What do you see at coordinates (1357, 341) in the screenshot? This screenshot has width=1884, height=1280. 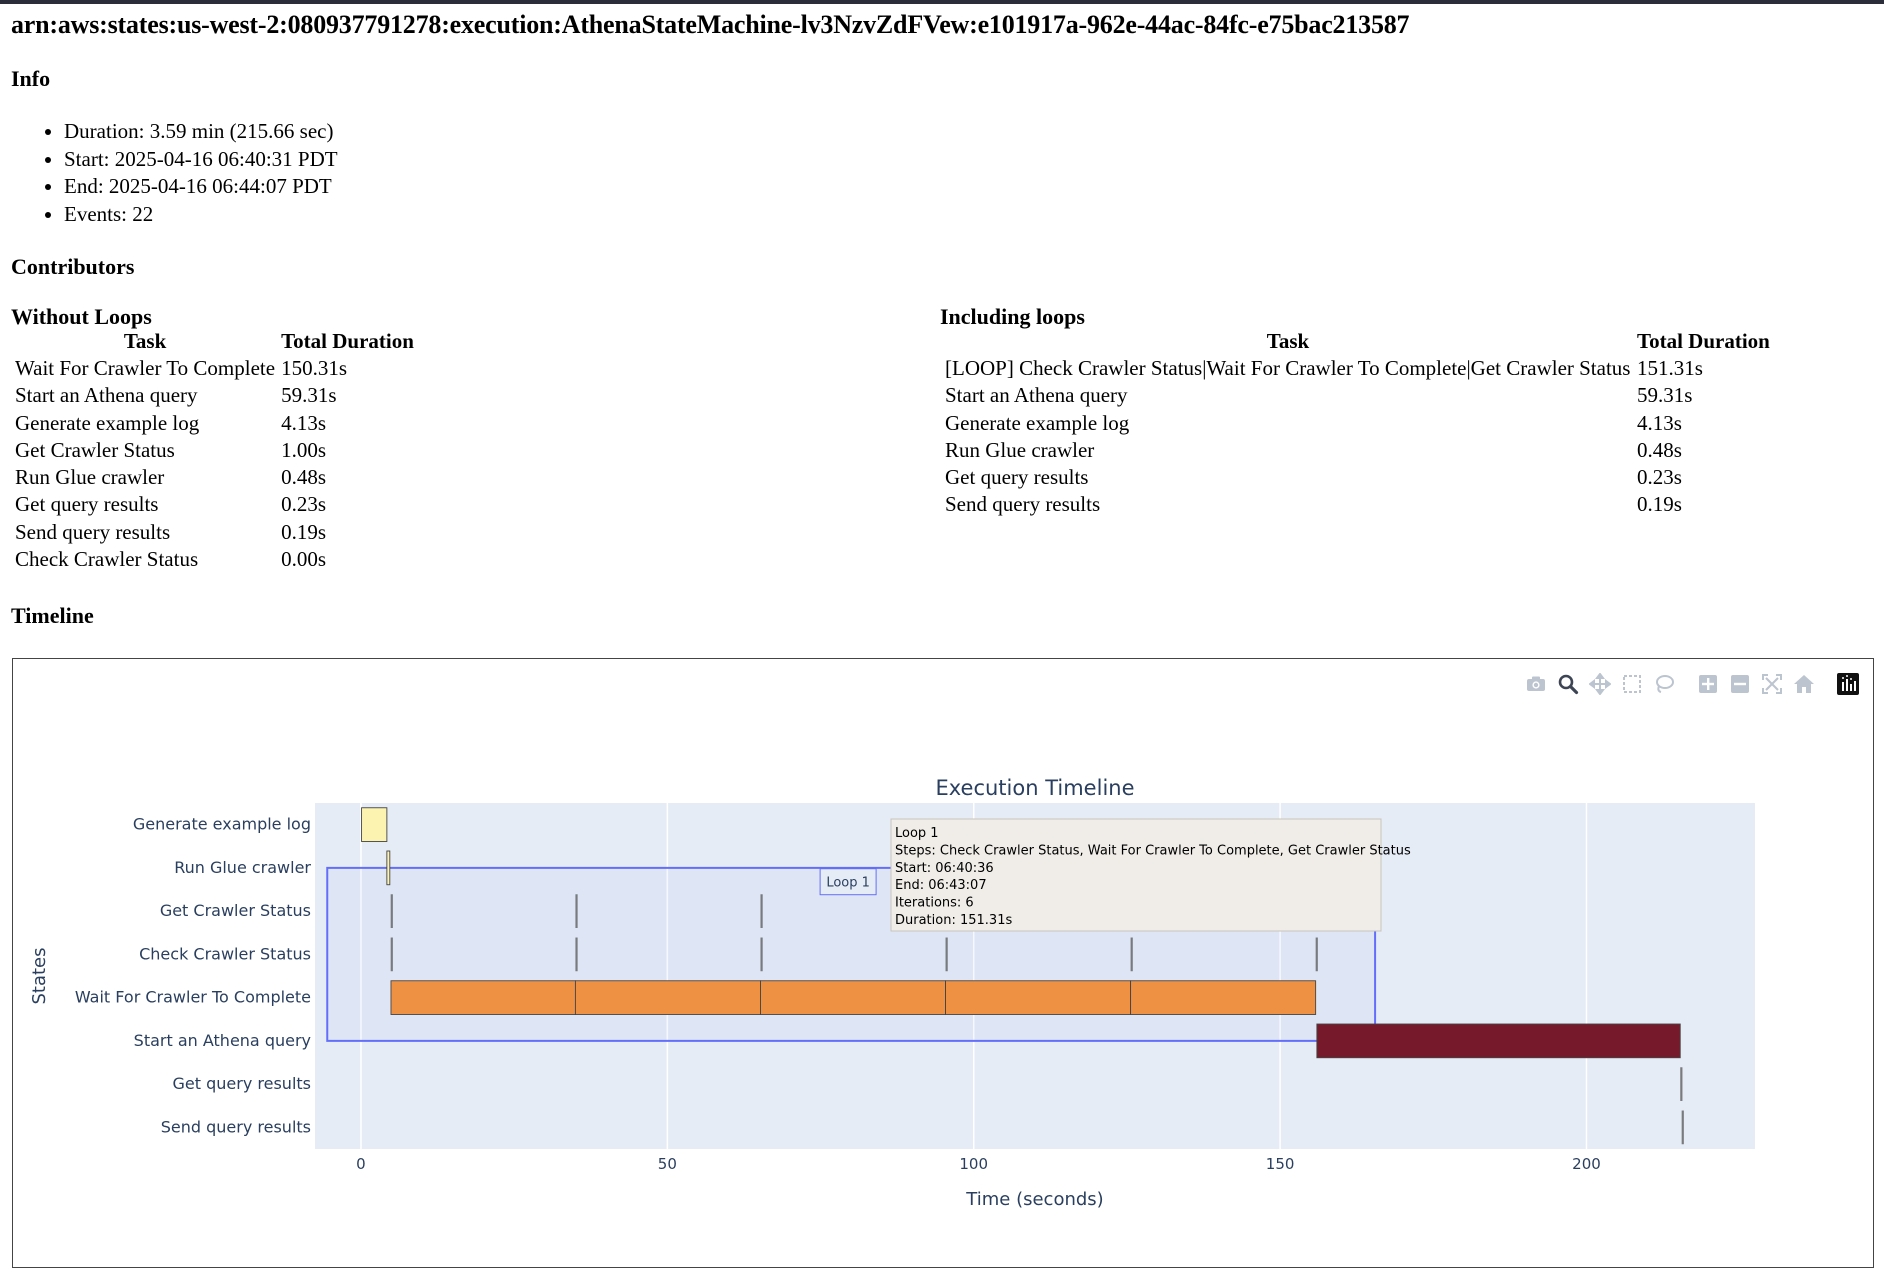 I see `table-header-row: Task Total Duration` at bounding box center [1357, 341].